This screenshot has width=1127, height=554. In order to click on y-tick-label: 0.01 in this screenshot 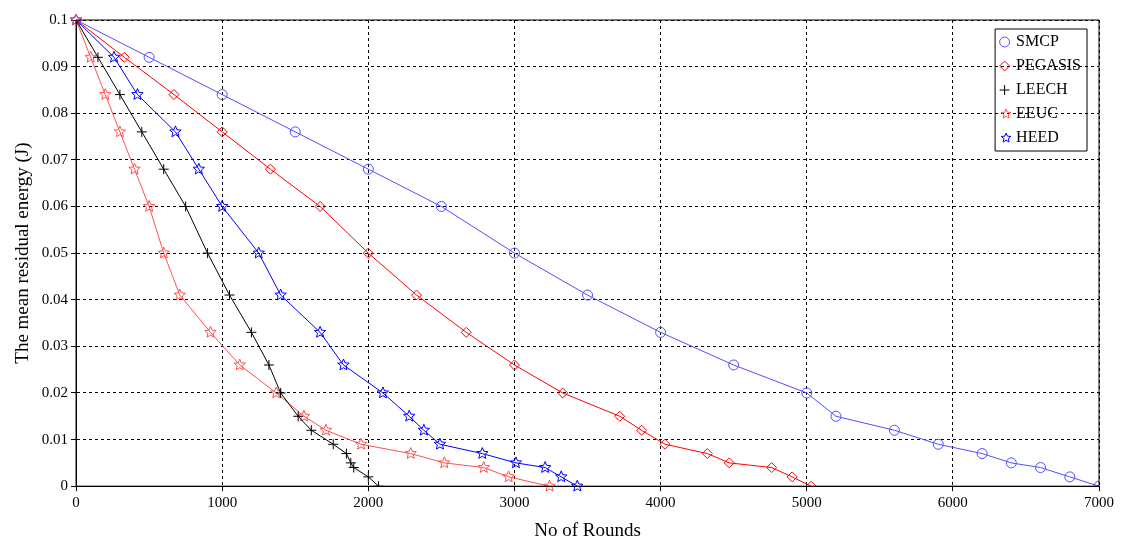, I will do `click(55, 438)`.